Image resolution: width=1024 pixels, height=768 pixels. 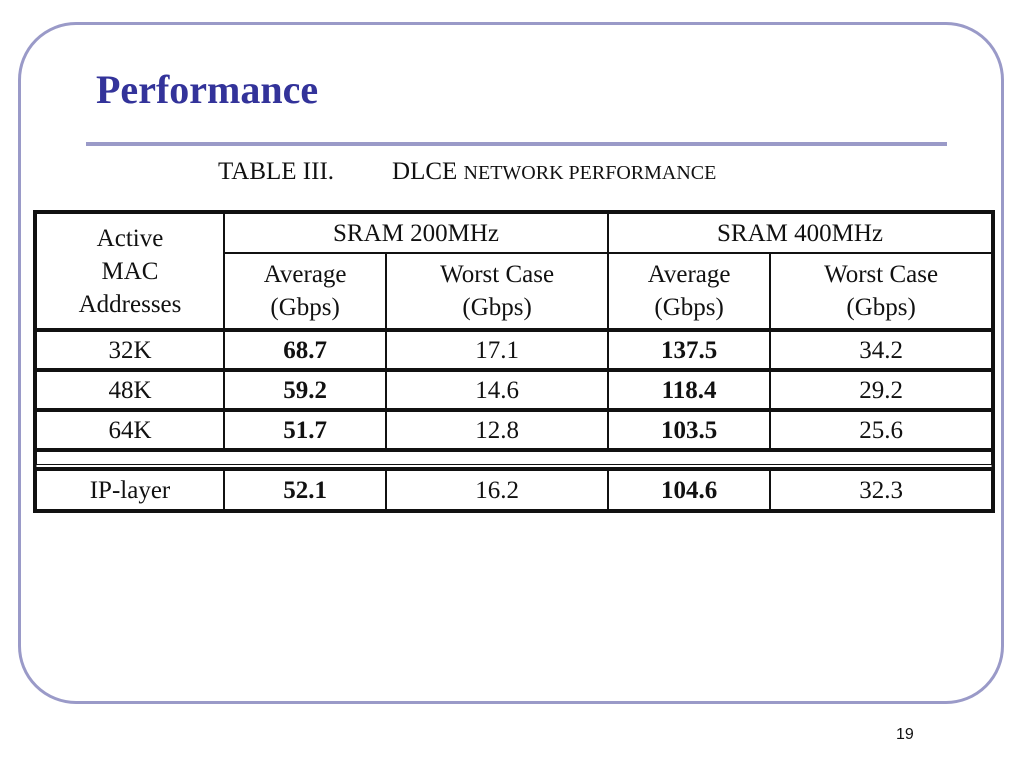 What do you see at coordinates (130, 429) in the screenshot?
I see `table-cell-label: 64K` at bounding box center [130, 429].